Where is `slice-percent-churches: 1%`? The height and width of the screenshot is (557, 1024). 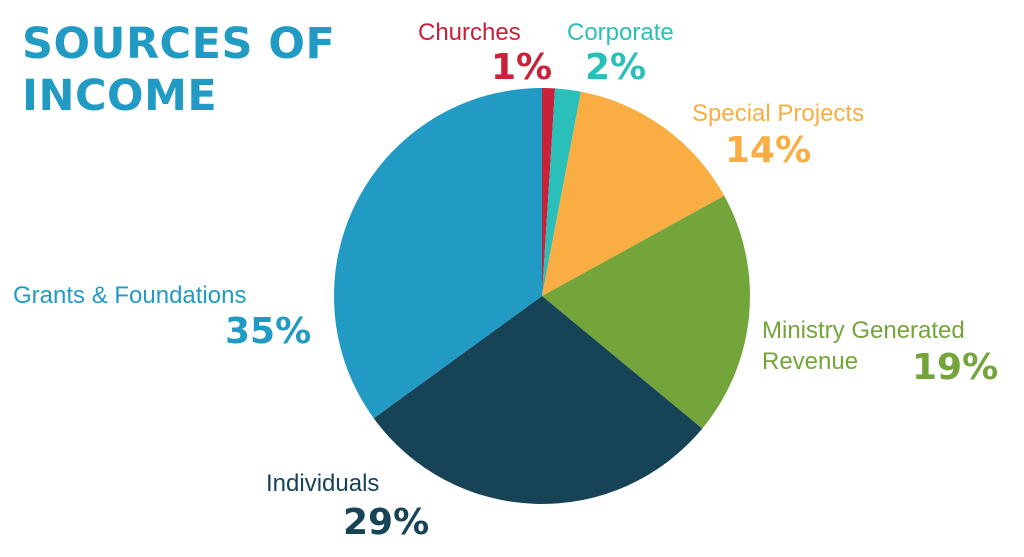
slice-percent-churches: 1% is located at coordinates (522, 67).